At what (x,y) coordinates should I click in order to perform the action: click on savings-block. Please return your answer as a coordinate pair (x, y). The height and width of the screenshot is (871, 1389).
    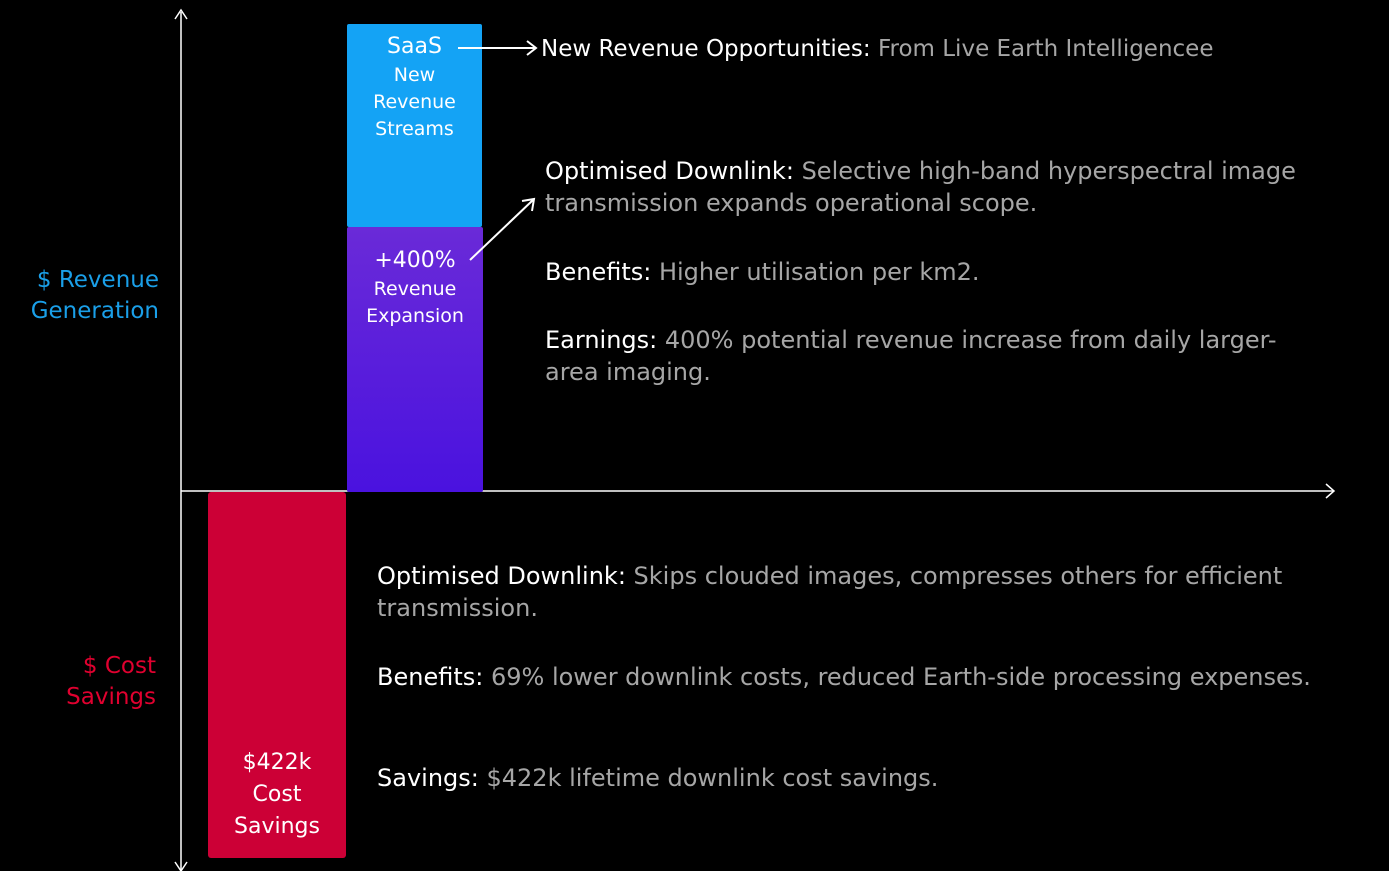
    Looking at the image, I should click on (277, 675).